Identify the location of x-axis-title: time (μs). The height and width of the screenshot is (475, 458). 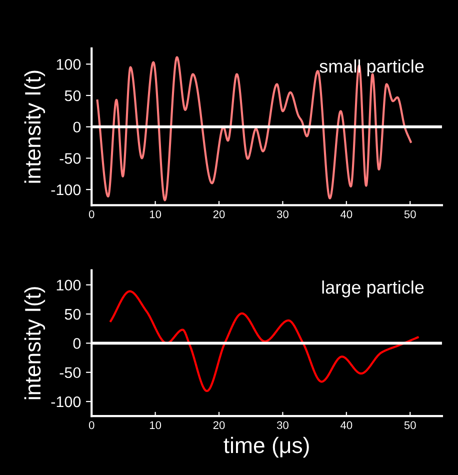
(266, 447).